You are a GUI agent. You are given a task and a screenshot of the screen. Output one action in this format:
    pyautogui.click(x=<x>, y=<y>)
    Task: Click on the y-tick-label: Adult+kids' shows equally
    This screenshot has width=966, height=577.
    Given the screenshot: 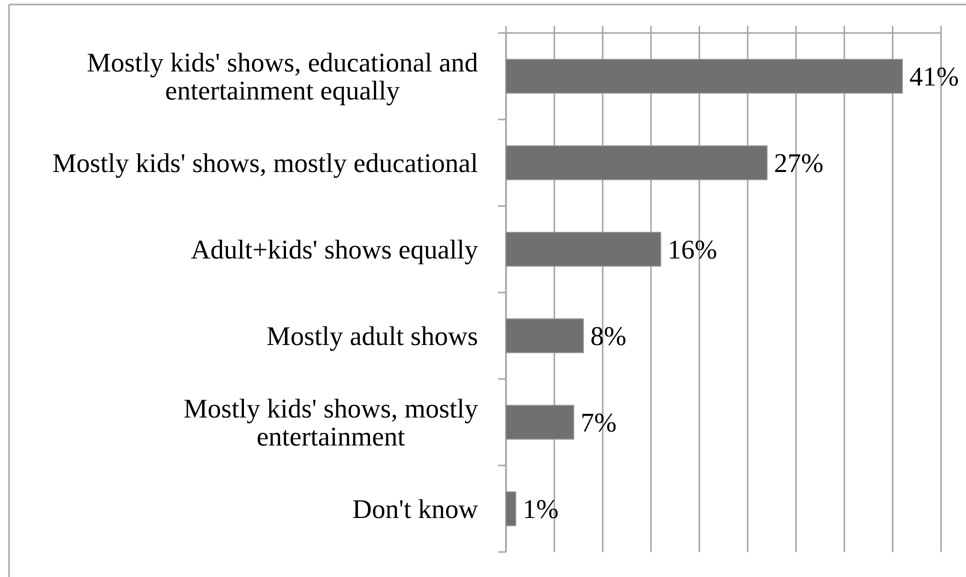 What is the action you would take?
    pyautogui.click(x=334, y=249)
    